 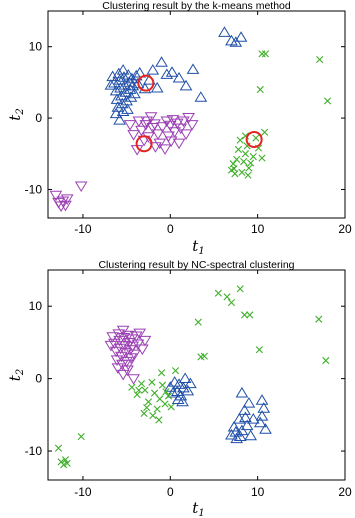 What do you see at coordinates (345, 492) in the screenshot?
I see `x-tick-label: 20` at bounding box center [345, 492].